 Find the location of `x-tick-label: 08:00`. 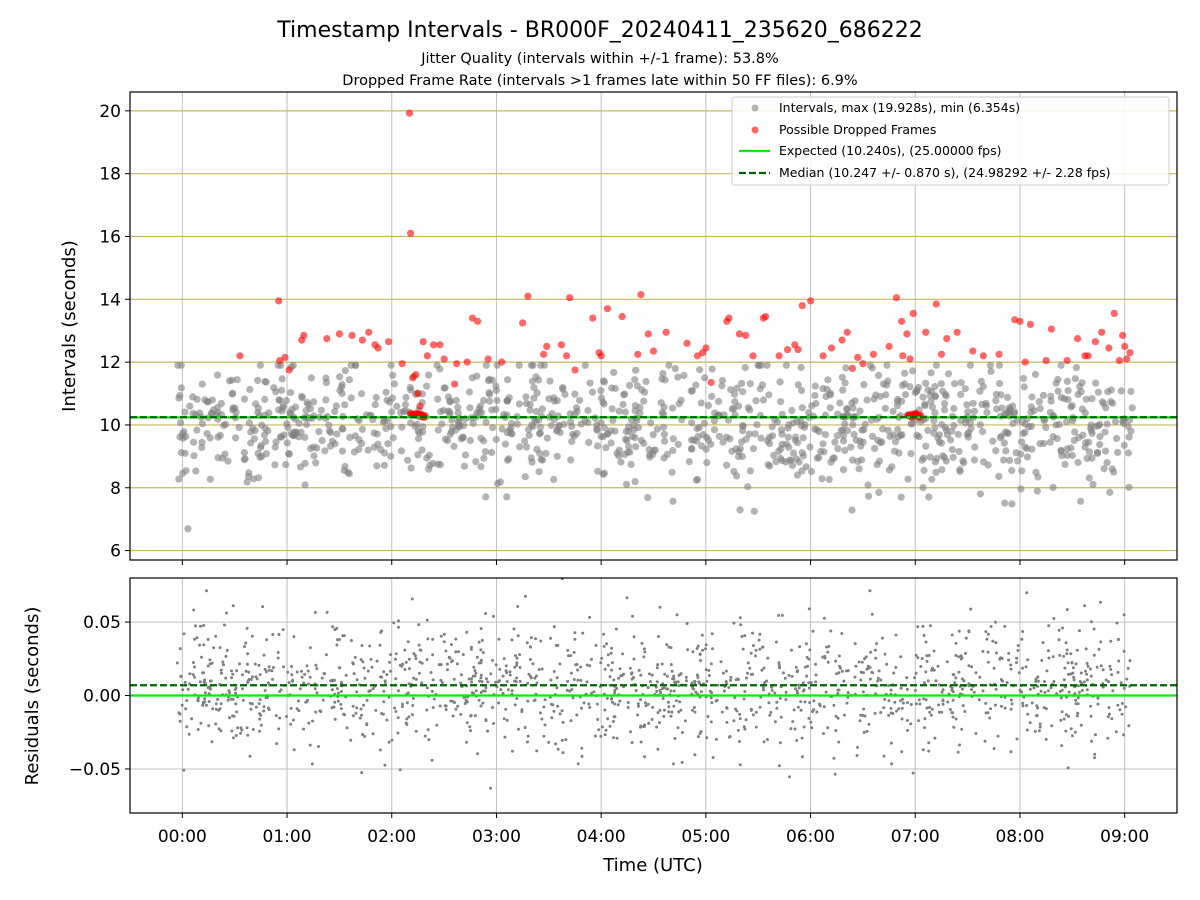

x-tick-label: 08:00 is located at coordinates (1019, 837).